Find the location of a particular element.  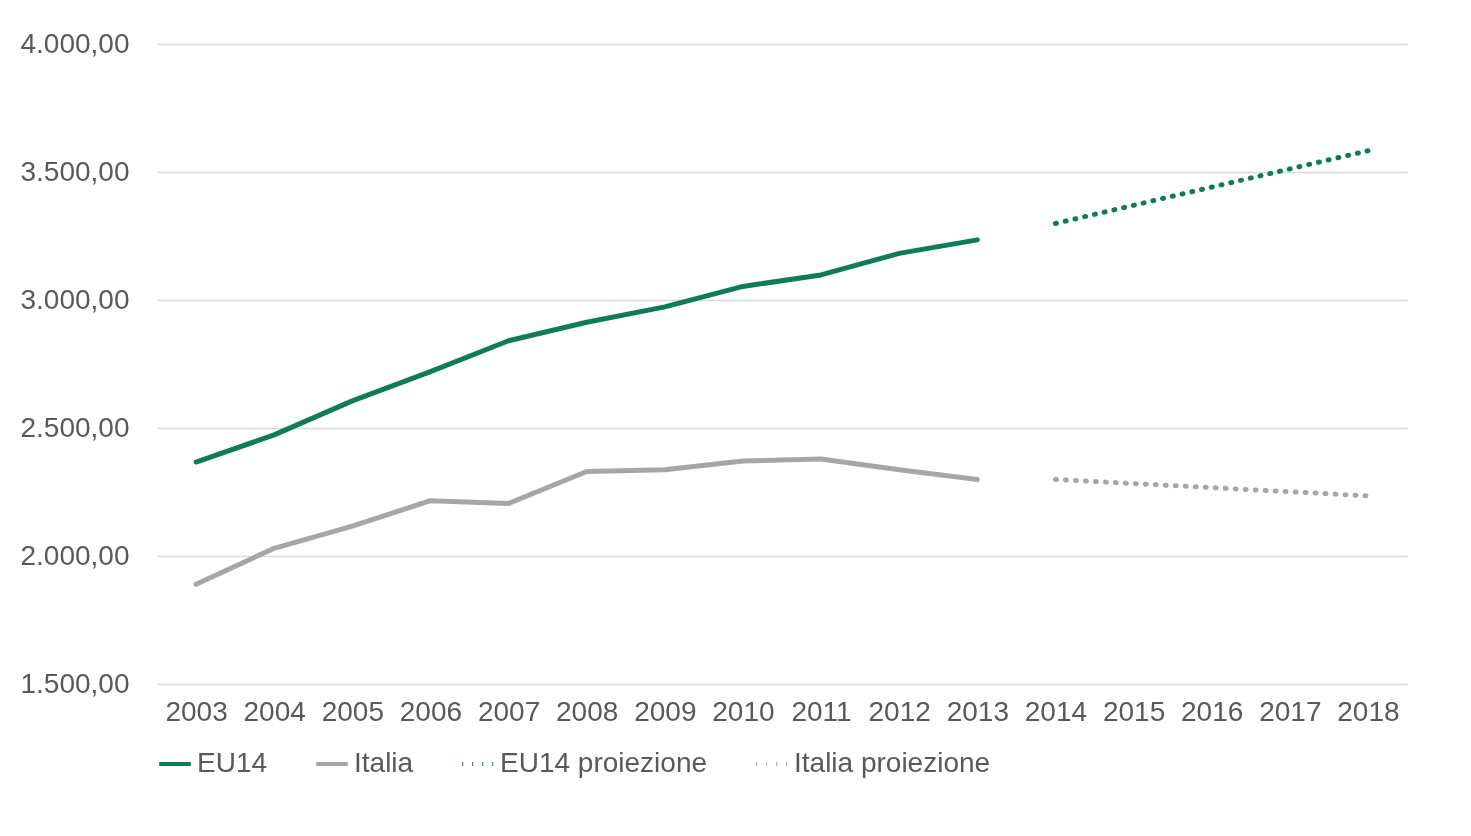

x-tick-label: 2004 is located at coordinates (274, 711).